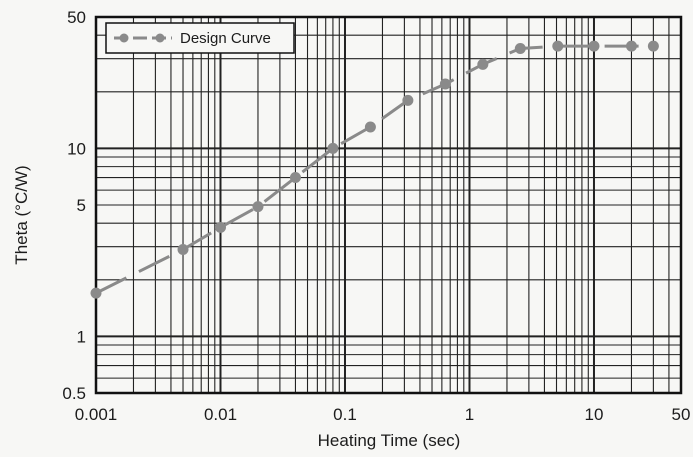 The height and width of the screenshot is (457, 693). I want to click on y-axis-title: Theta (°C/W), so click(21, 214).